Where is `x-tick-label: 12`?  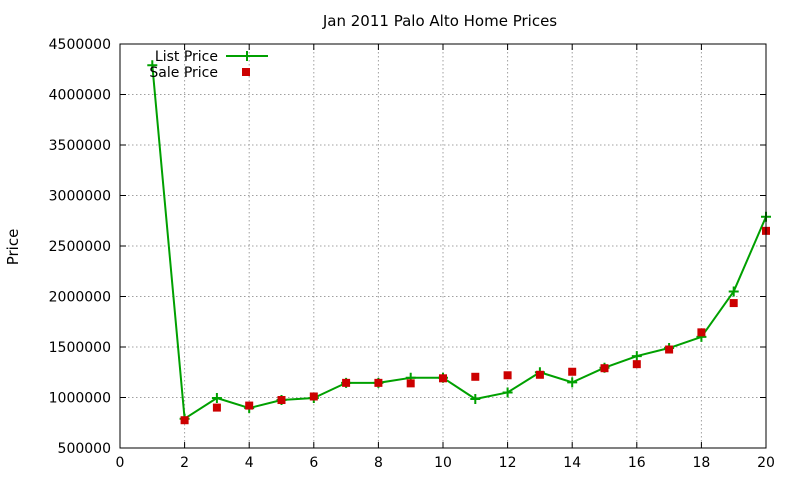 x-tick-label: 12 is located at coordinates (508, 463).